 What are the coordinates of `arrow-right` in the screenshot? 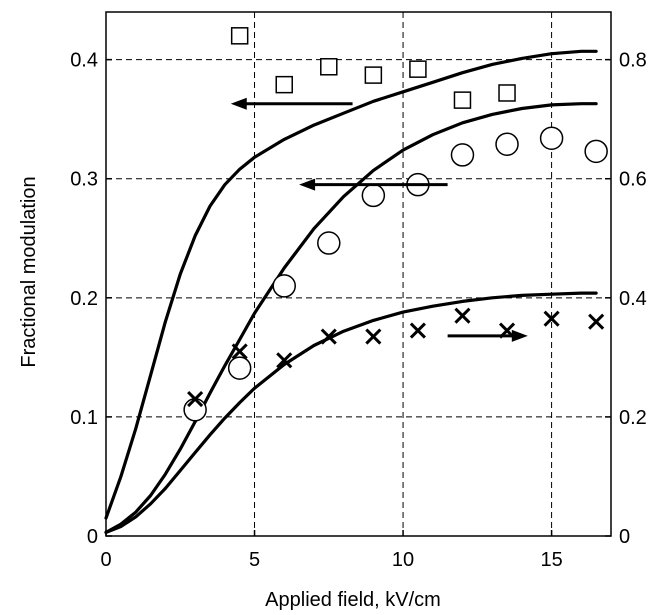 It's located at (487, 335).